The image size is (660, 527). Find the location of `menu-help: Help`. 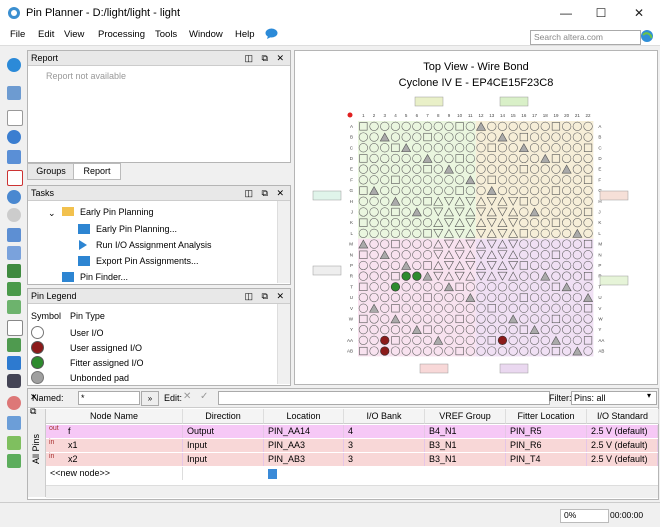

menu-help: Help is located at coordinates (245, 34).